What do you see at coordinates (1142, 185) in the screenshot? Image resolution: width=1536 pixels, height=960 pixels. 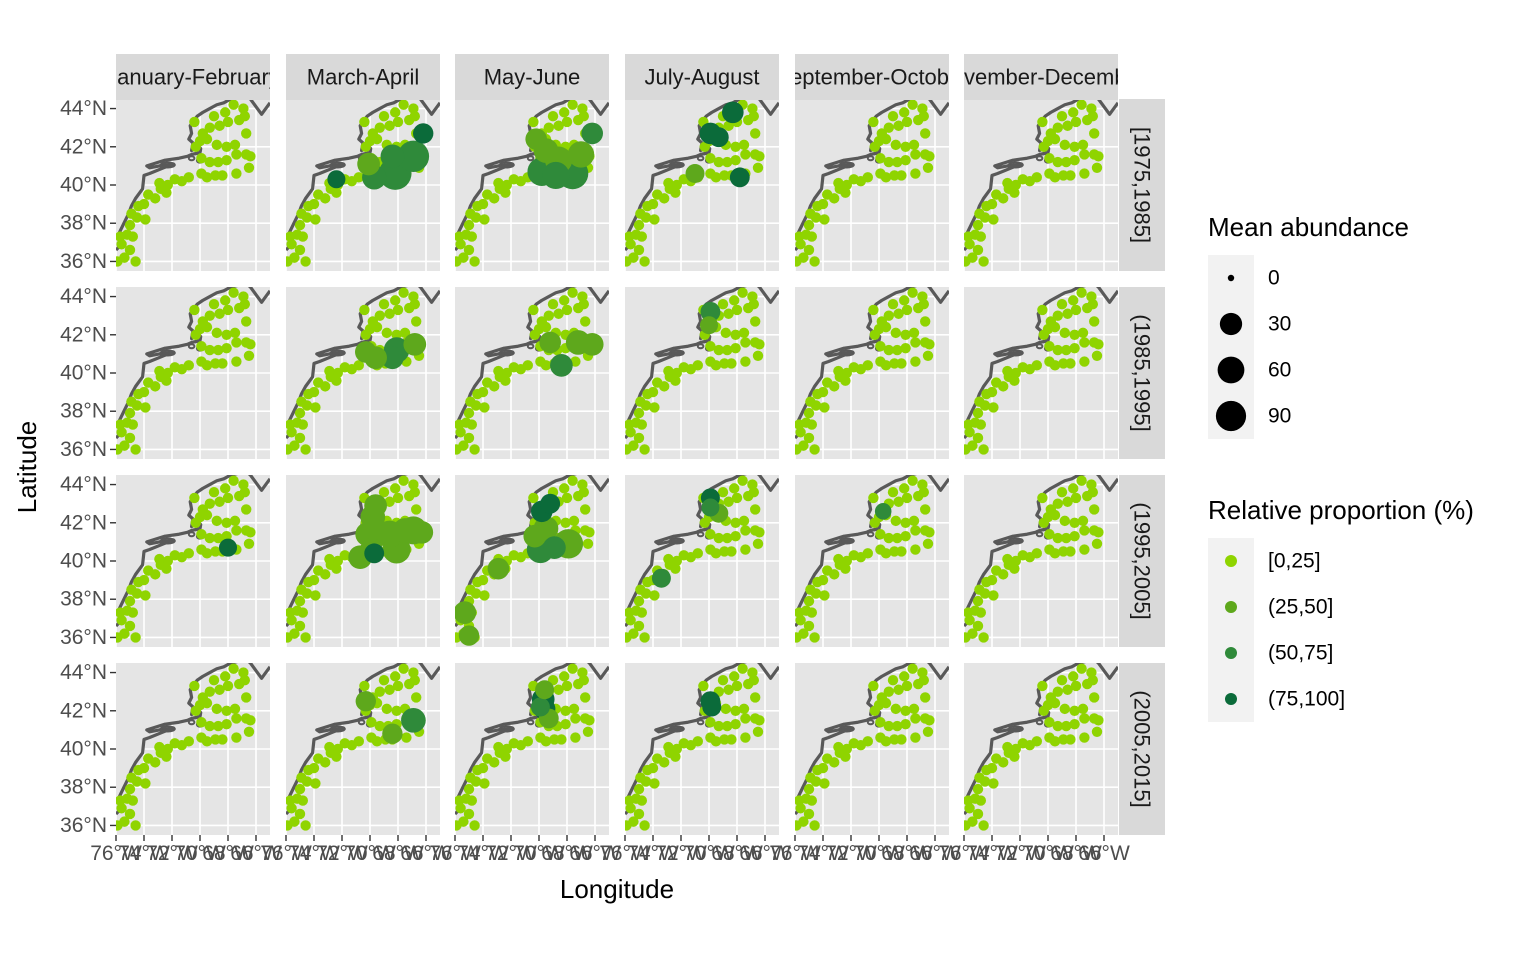 I see `row-strip-label: [1975,1985]` at bounding box center [1142, 185].